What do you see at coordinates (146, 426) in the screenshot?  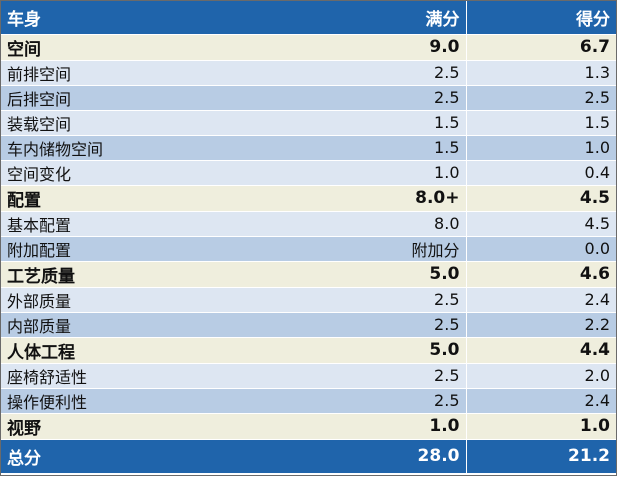 I see `row-name-cell: 视野` at bounding box center [146, 426].